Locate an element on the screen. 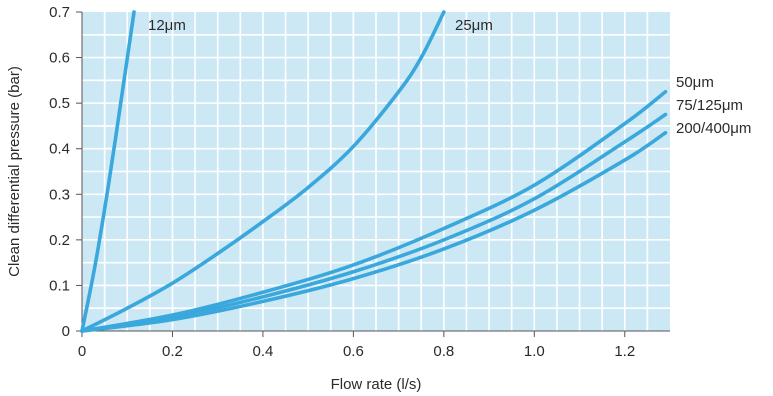 This screenshot has width=773, height=396. x-tick-label: 0.4 is located at coordinates (262, 351).